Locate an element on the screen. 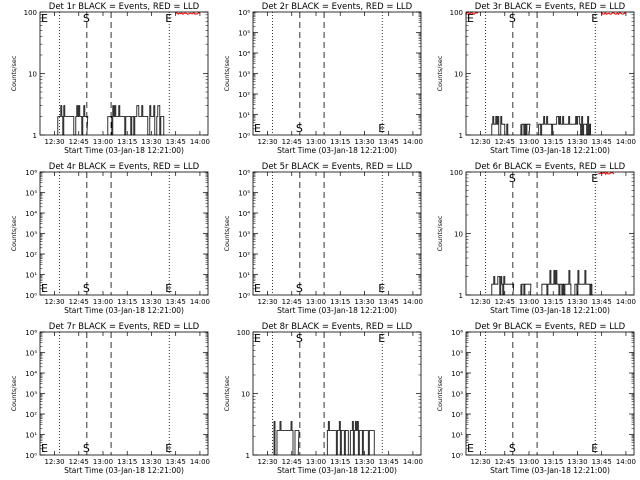  chart-title: Det 7r BLACK = Events, RED = LLD is located at coordinates (124, 327).